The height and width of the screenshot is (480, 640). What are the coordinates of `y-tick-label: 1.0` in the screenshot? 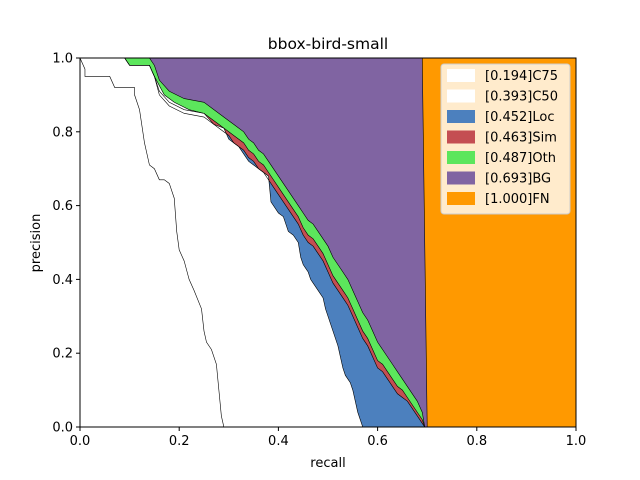 It's located at (62, 59).